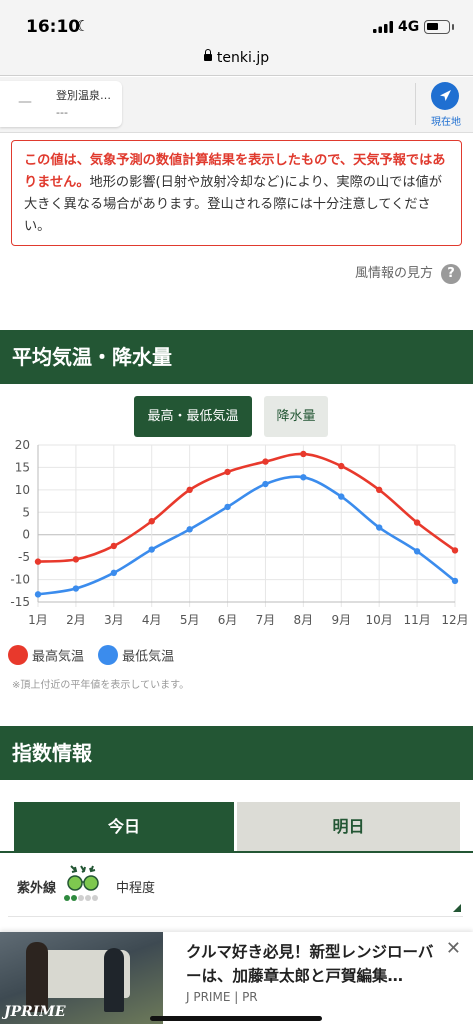  I want to click on x-tick-label: 2月, so click(76, 620).